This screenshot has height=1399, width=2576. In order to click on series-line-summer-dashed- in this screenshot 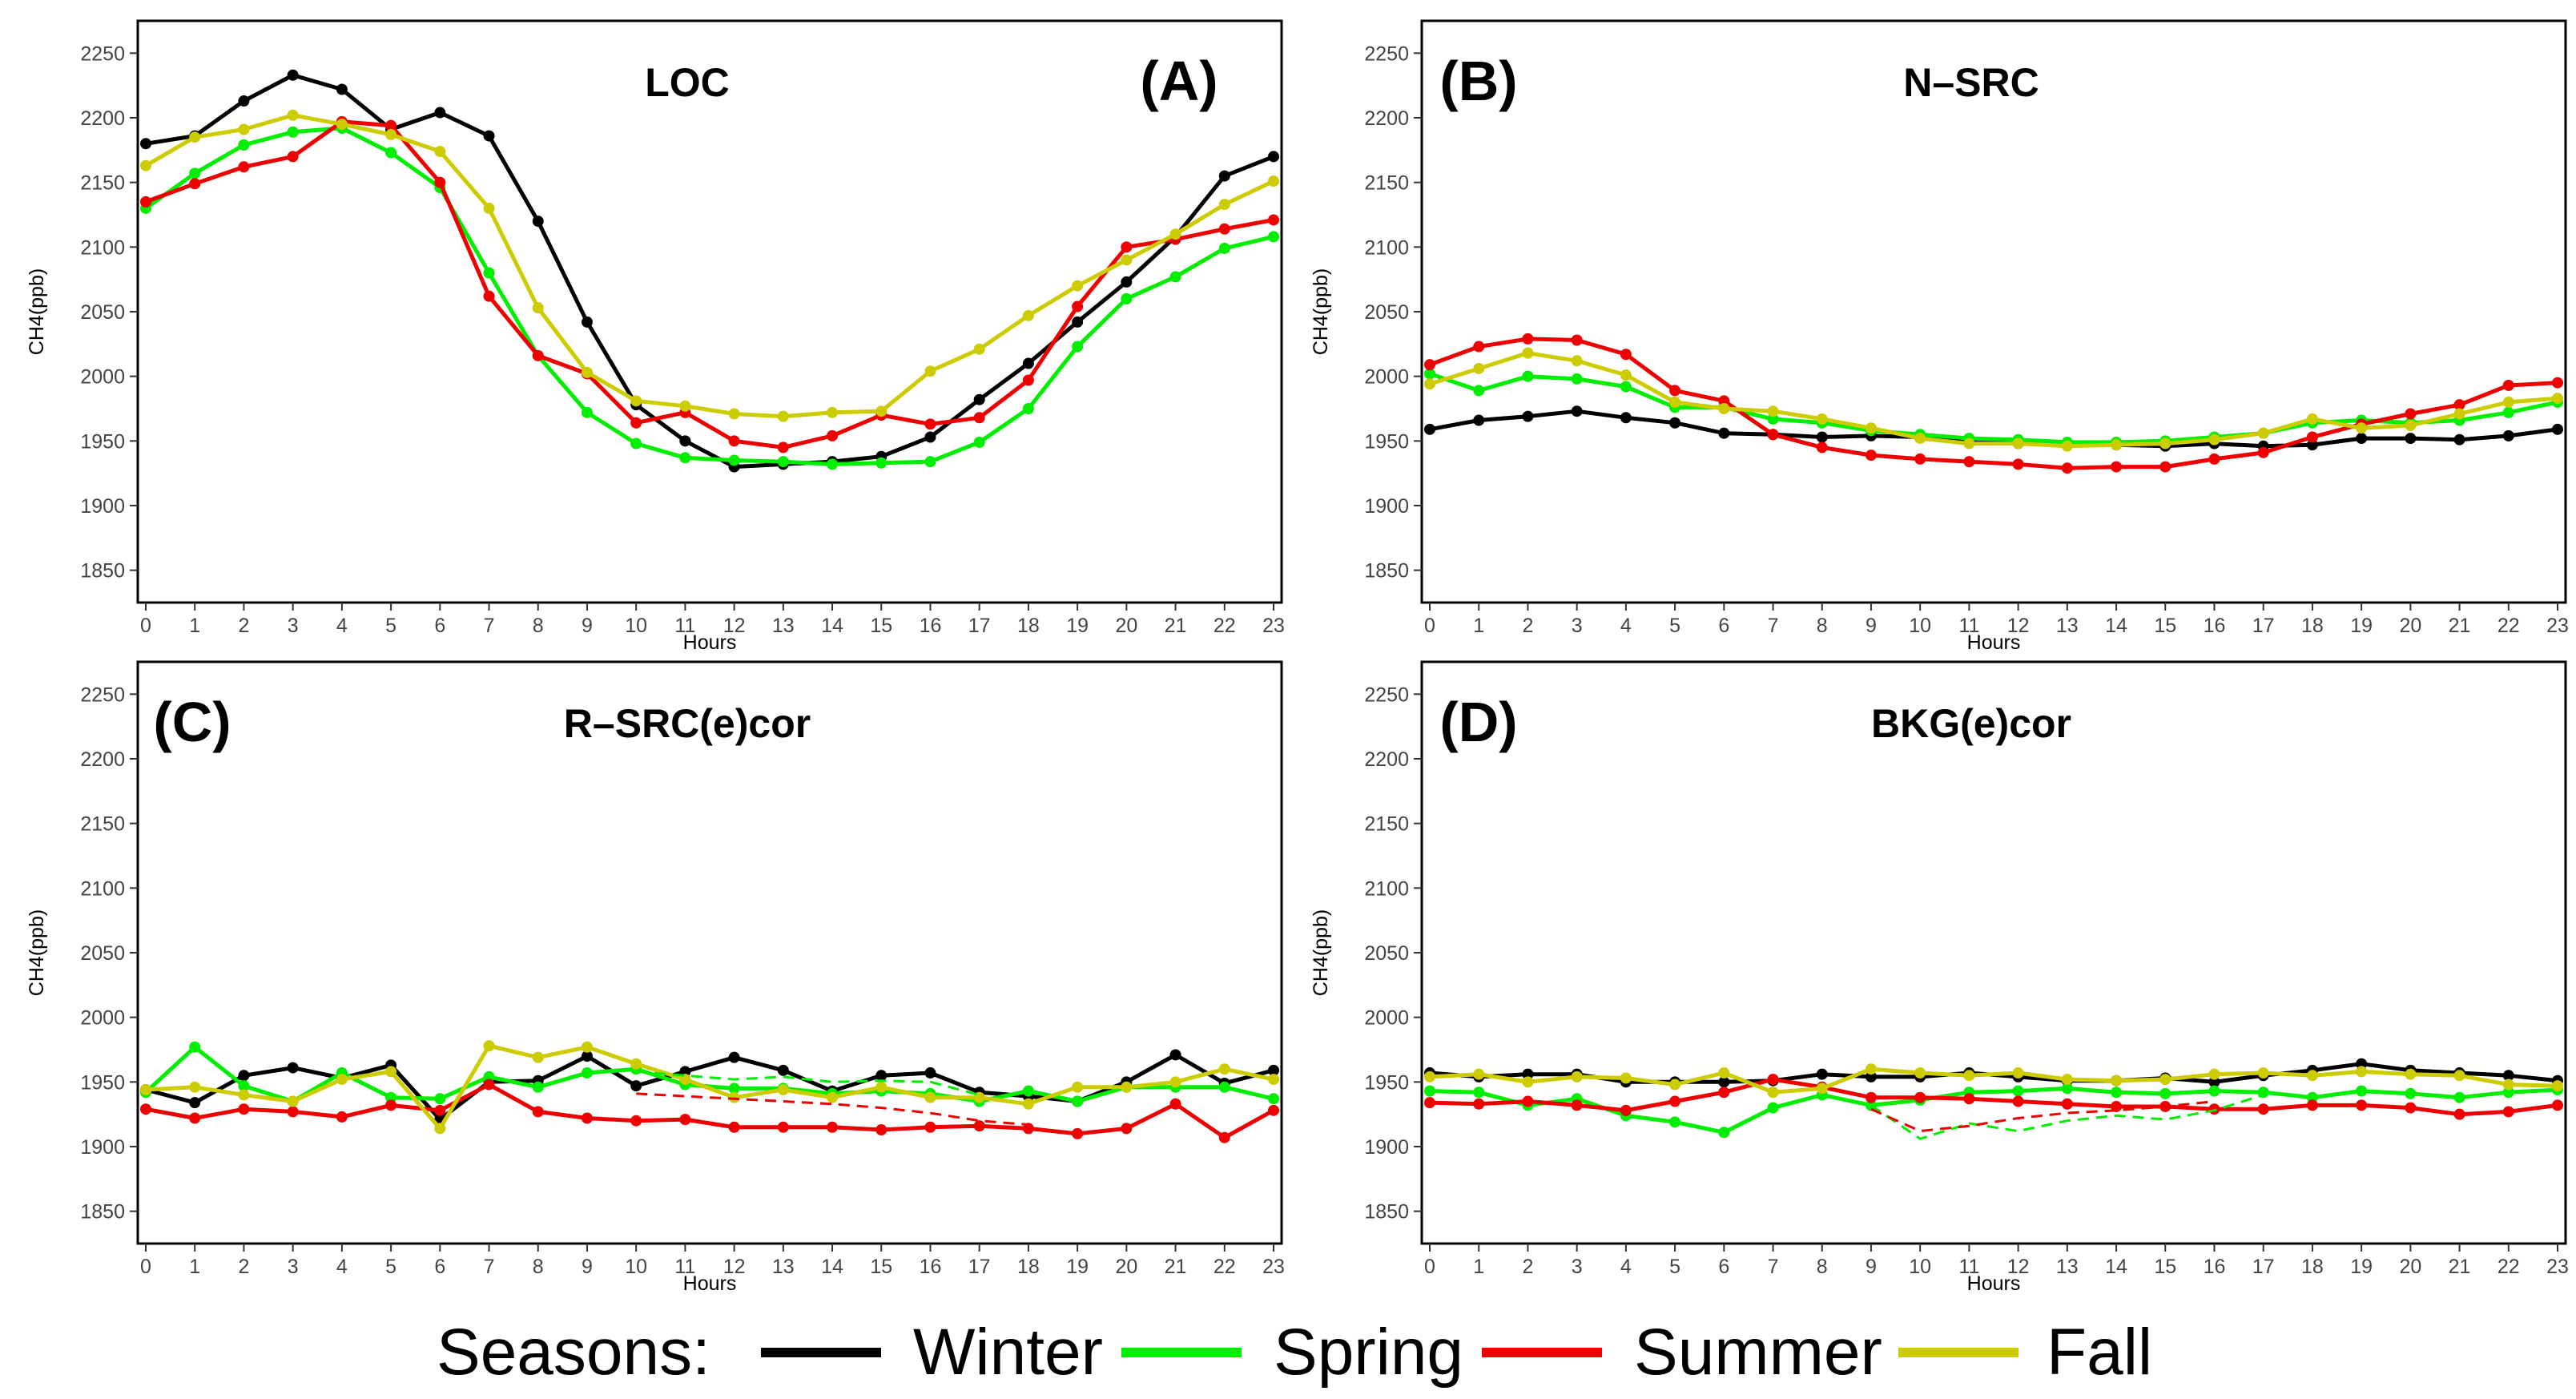, I will do `click(832, 1110)`.